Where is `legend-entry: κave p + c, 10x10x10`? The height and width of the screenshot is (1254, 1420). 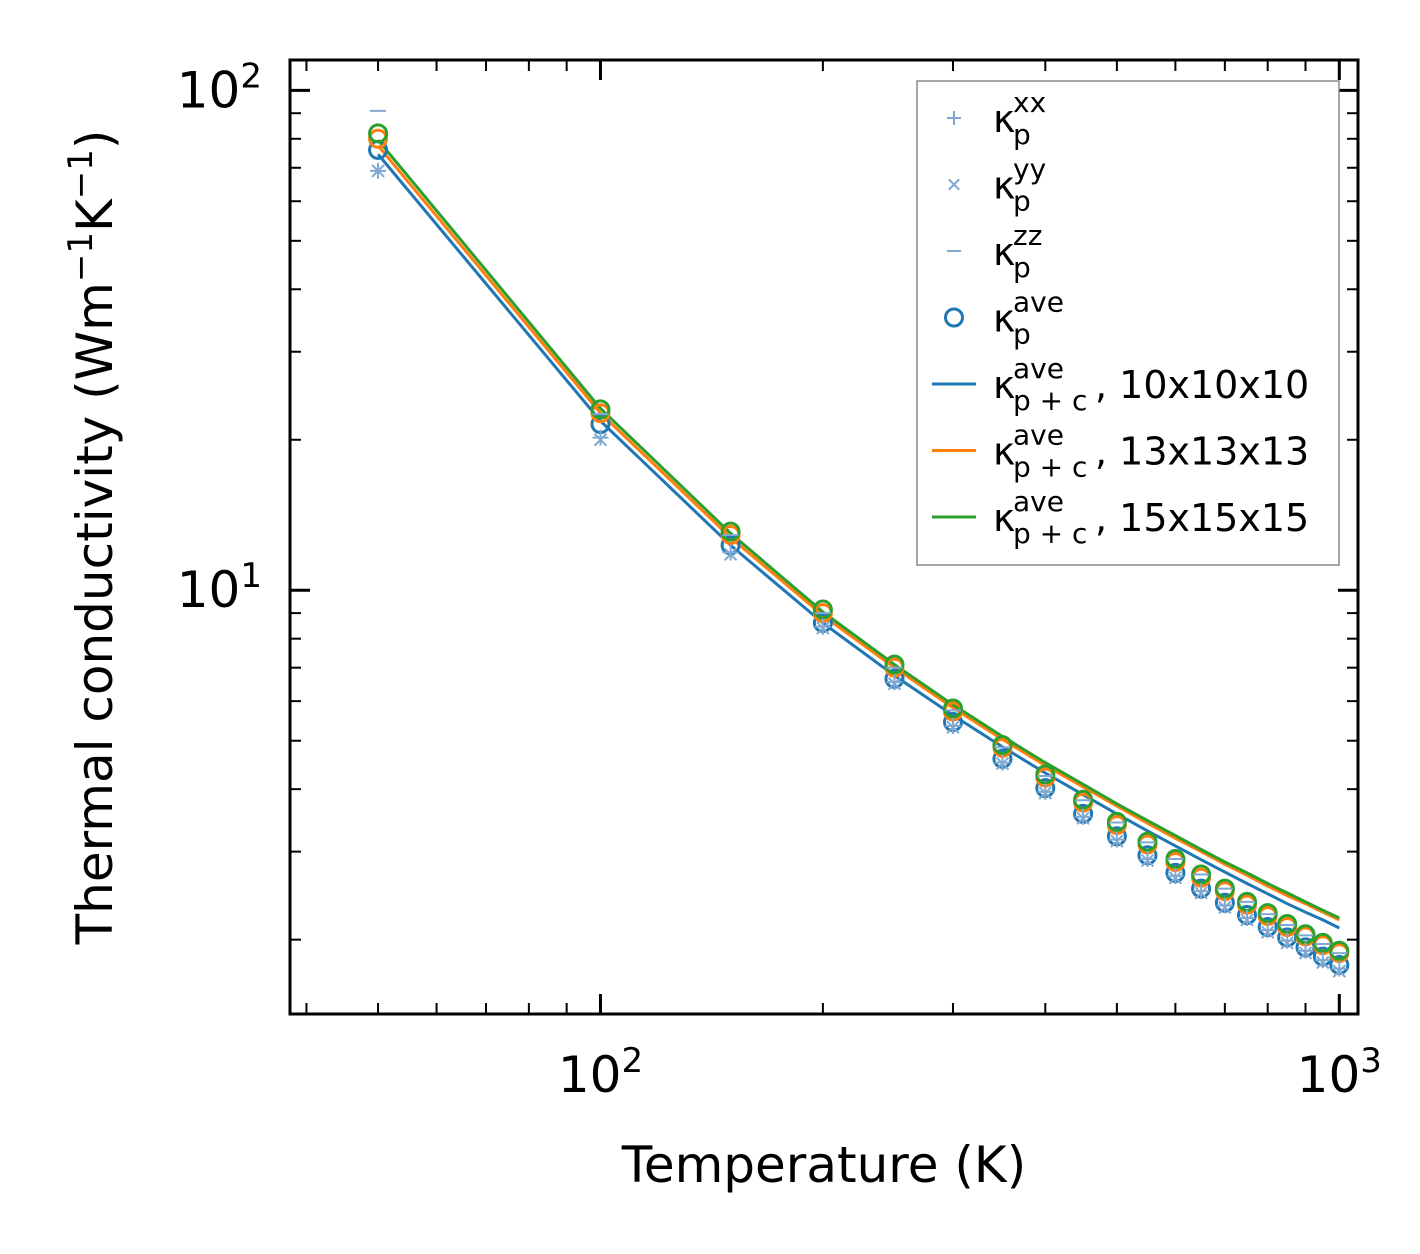
legend-entry: κave p + c, 10x10x10 is located at coordinates (1120, 384).